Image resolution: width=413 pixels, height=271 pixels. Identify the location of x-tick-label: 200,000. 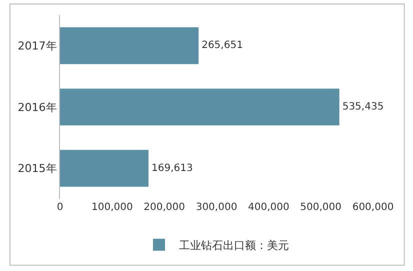
(165, 207).